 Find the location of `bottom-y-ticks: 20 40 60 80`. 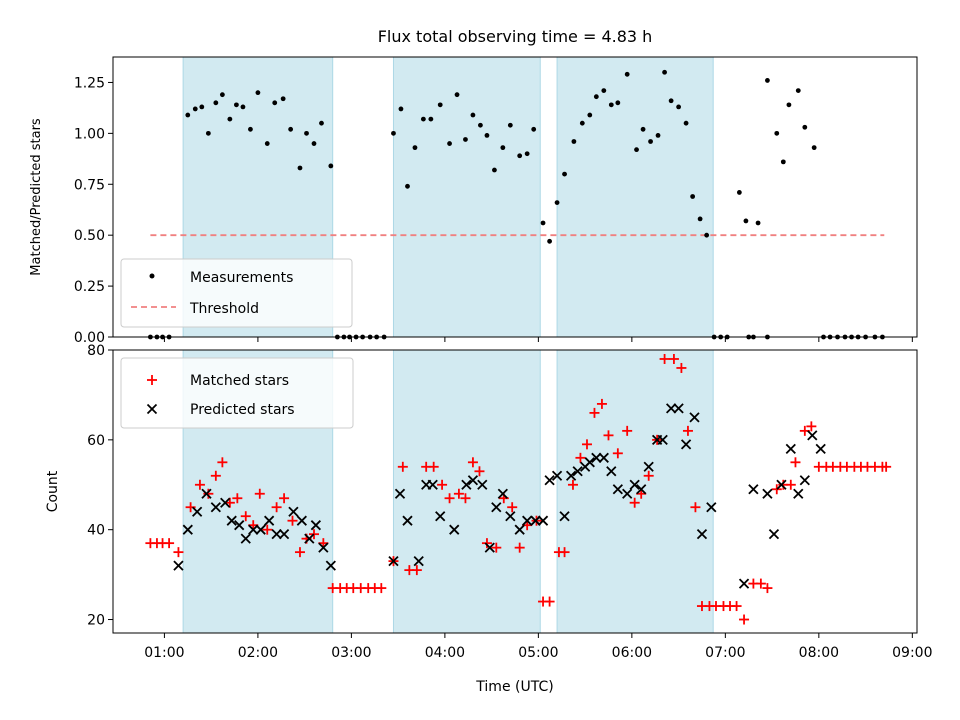

bottom-y-ticks: 20 40 60 80 is located at coordinates (100, 486).